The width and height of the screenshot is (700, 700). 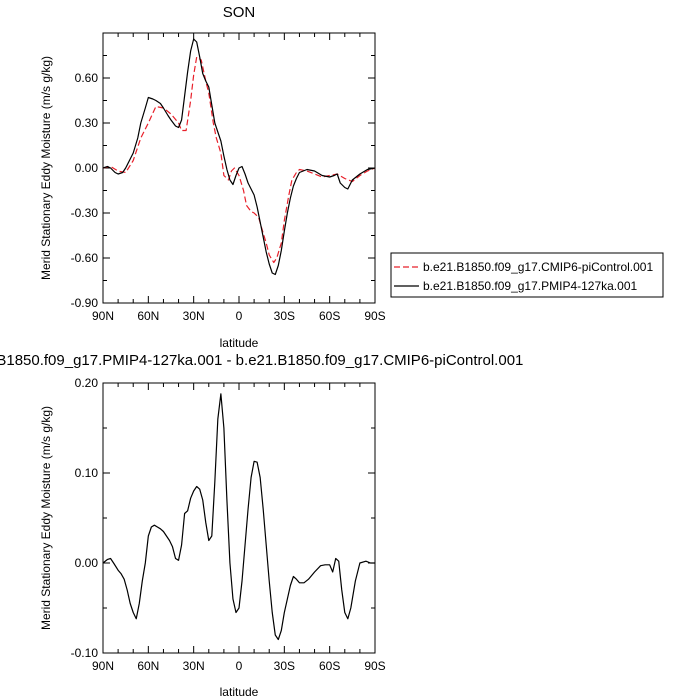 I want to click on top-chart-title: SON, so click(x=239, y=12).